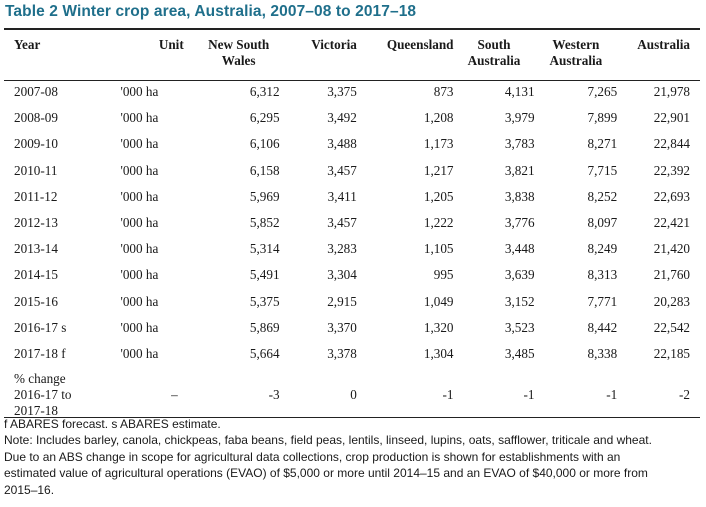 This screenshot has width=706, height=507. Describe the element at coordinates (438, 118) in the screenshot. I see `cell-qld: 1,208` at that location.